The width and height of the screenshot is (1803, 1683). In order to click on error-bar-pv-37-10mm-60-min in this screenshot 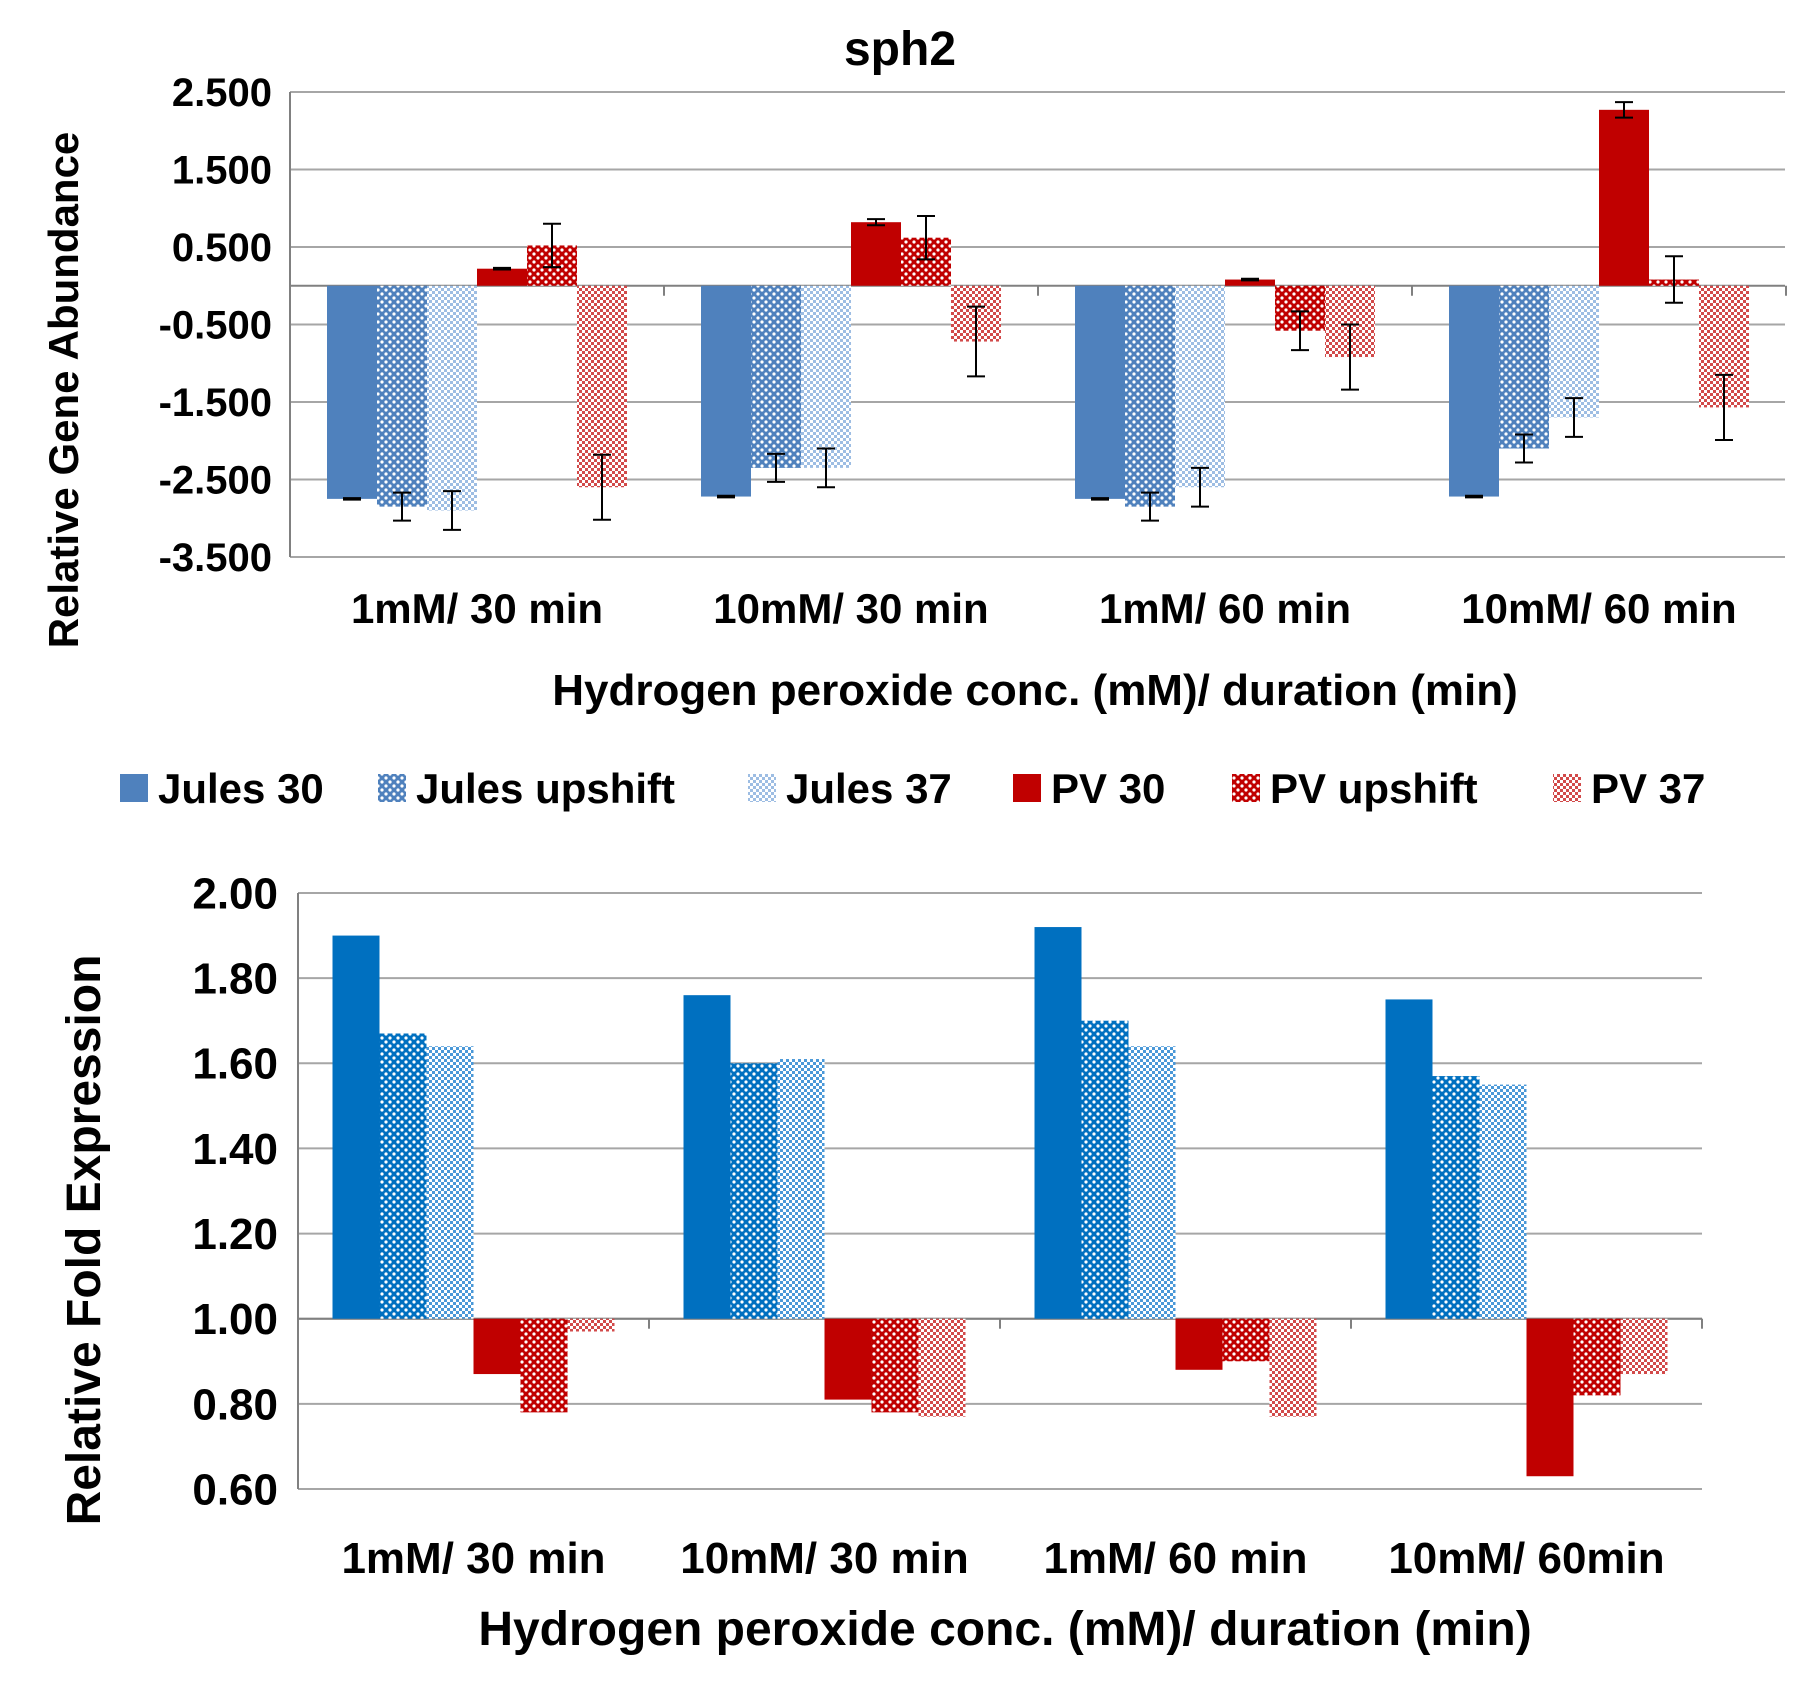, I will do `click(1724, 407)`.